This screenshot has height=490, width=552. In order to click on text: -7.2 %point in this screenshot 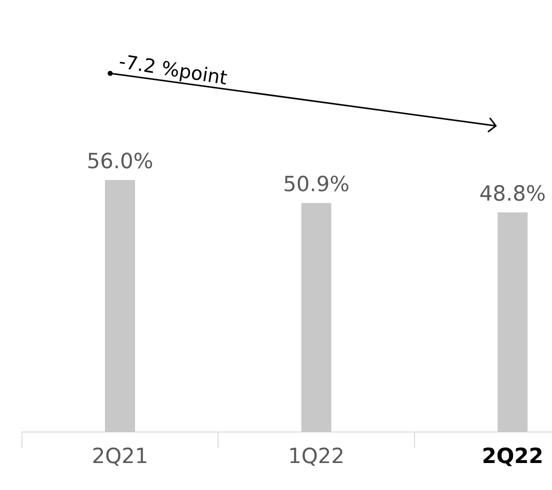, I will do `click(174, 69)`.